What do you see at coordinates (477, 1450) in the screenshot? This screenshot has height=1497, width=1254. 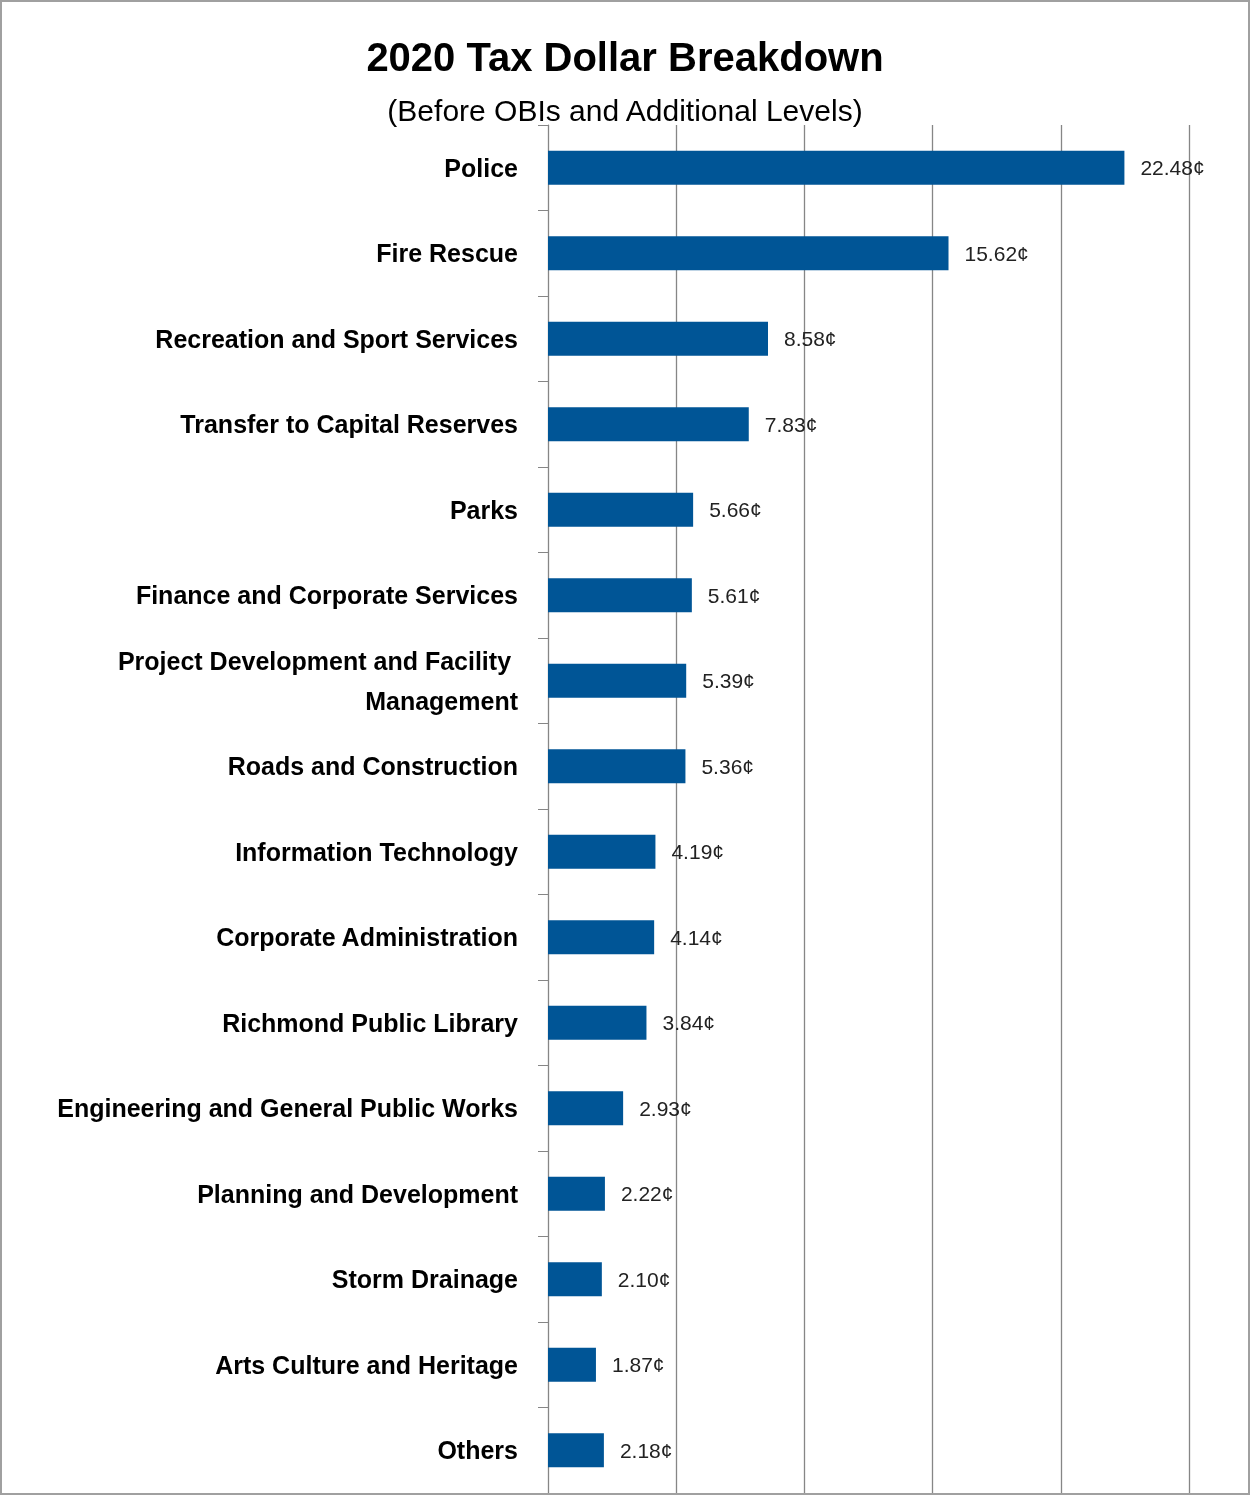 I see `y-tick-label: Others` at bounding box center [477, 1450].